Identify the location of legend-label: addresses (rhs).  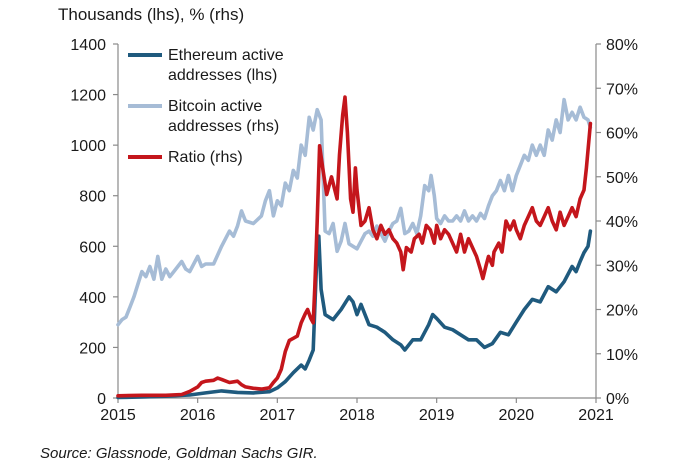
(223, 126).